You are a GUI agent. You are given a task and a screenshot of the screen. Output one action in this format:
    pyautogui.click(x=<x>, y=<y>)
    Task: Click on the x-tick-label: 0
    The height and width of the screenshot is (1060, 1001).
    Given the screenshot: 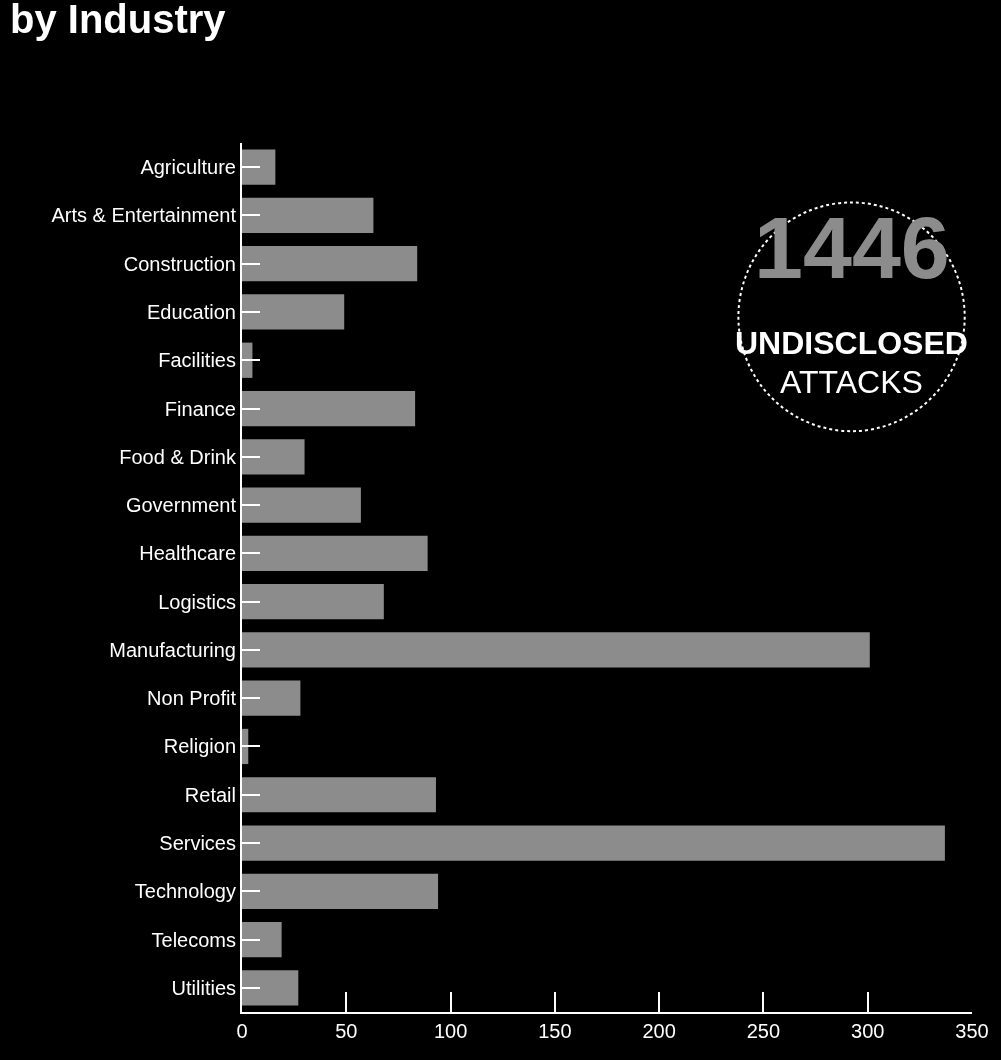 What is the action you would take?
    pyautogui.click(x=242, y=1031)
    